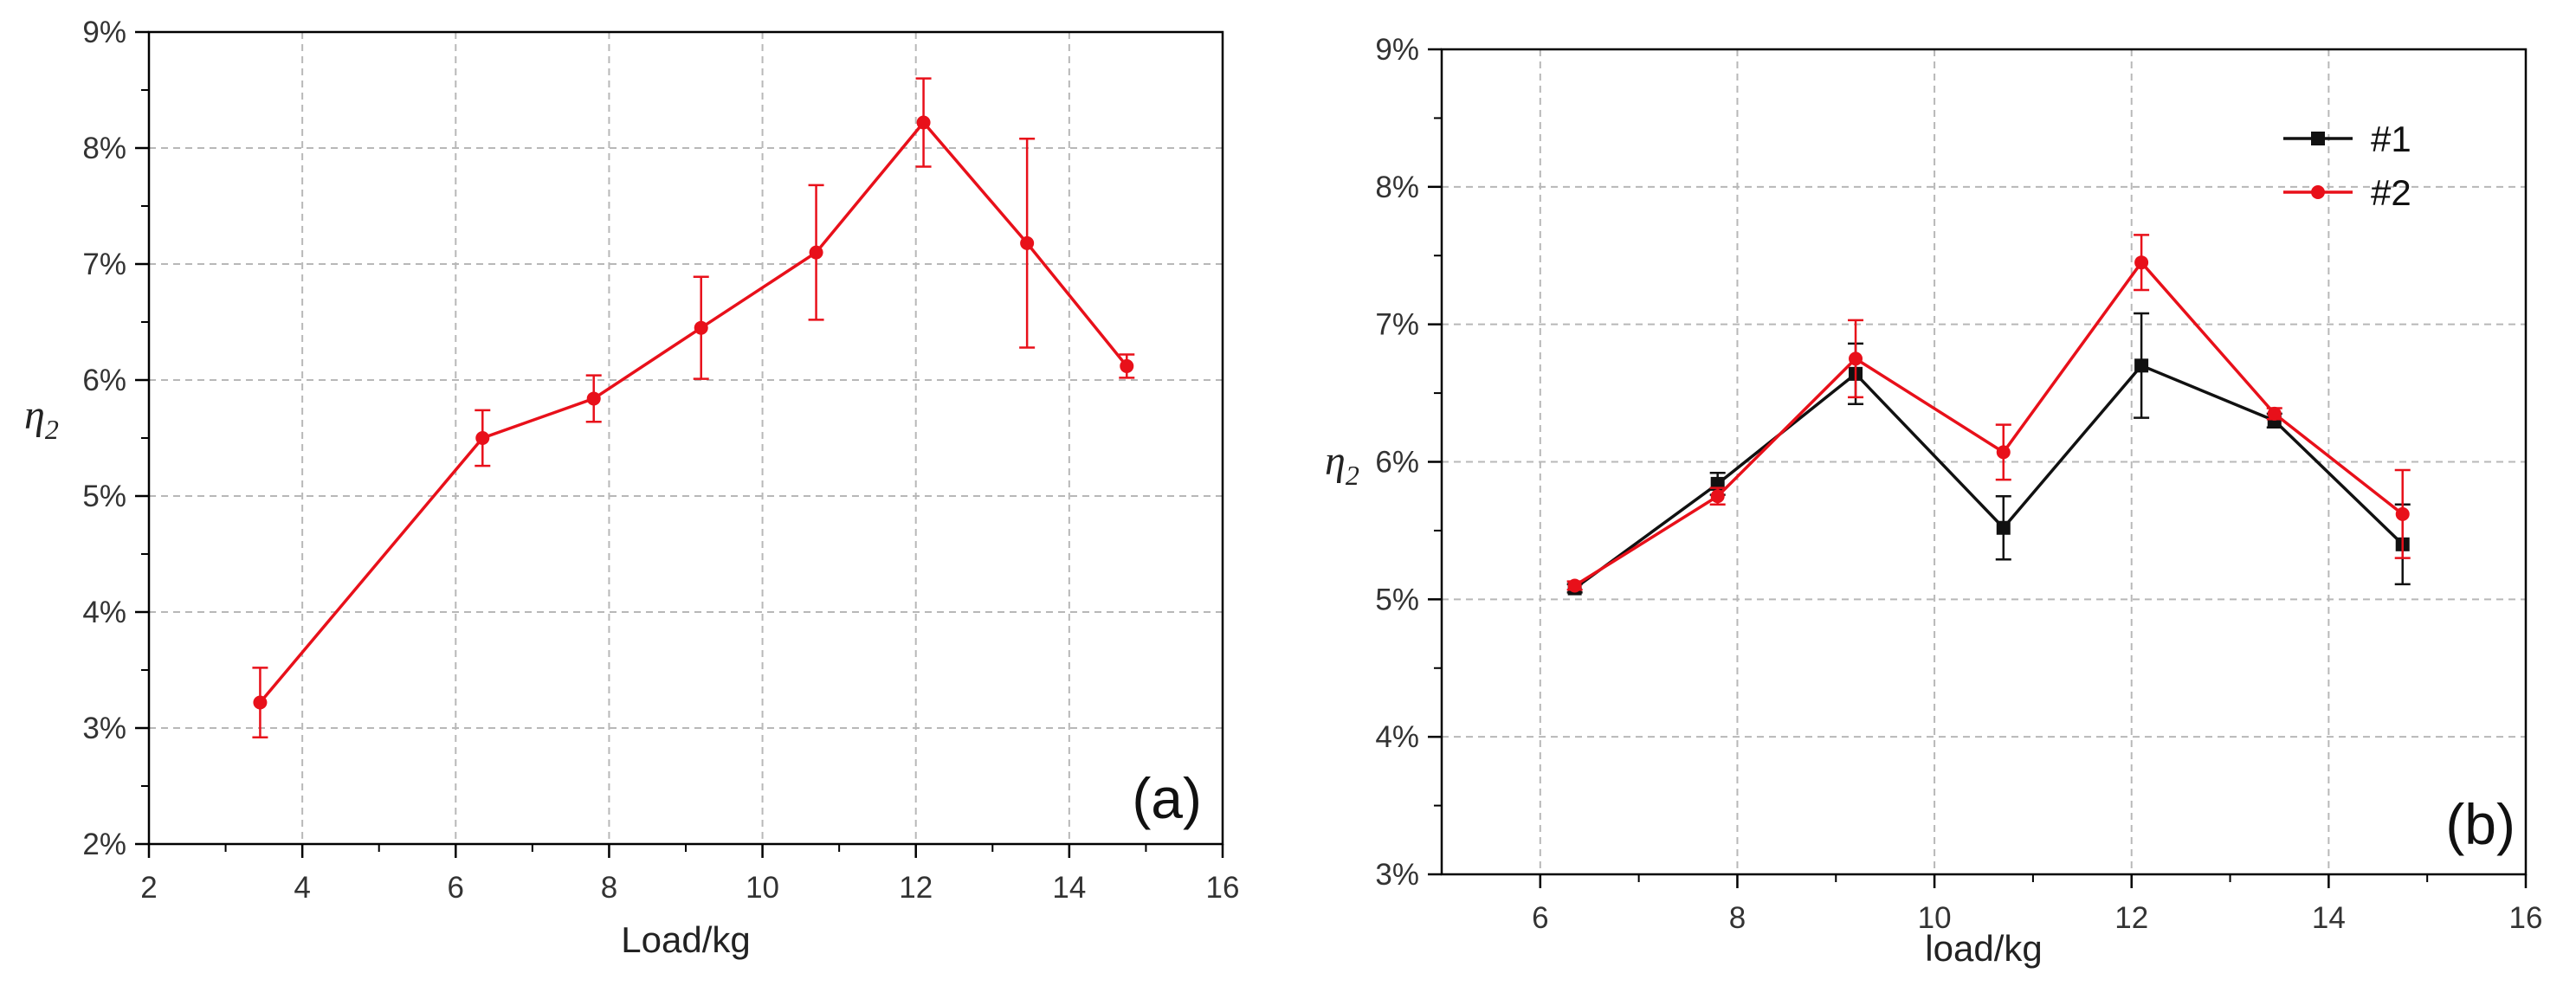 The width and height of the screenshot is (2576, 986). What do you see at coordinates (1540, 918) in the screenshot?
I see `x-tick-label-b-0: 6` at bounding box center [1540, 918].